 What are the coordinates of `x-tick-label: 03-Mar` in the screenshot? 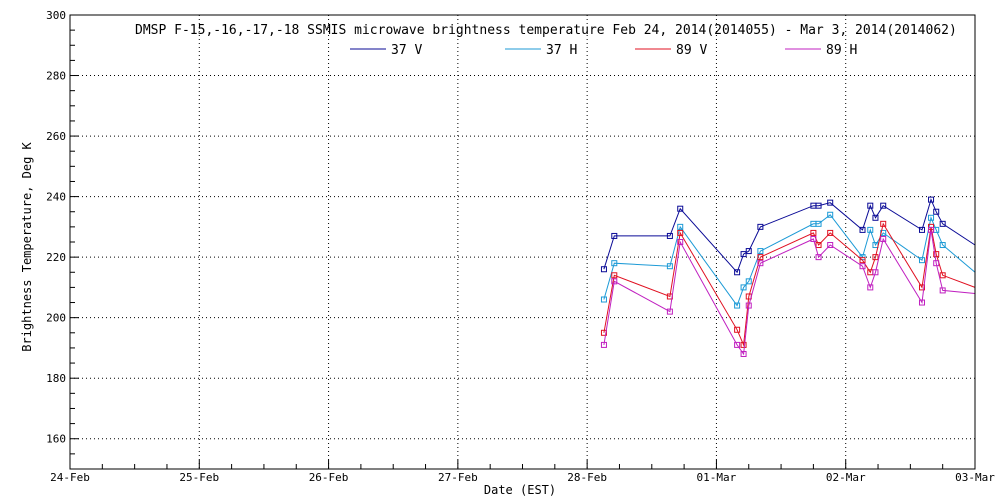 It's located at (975, 477).